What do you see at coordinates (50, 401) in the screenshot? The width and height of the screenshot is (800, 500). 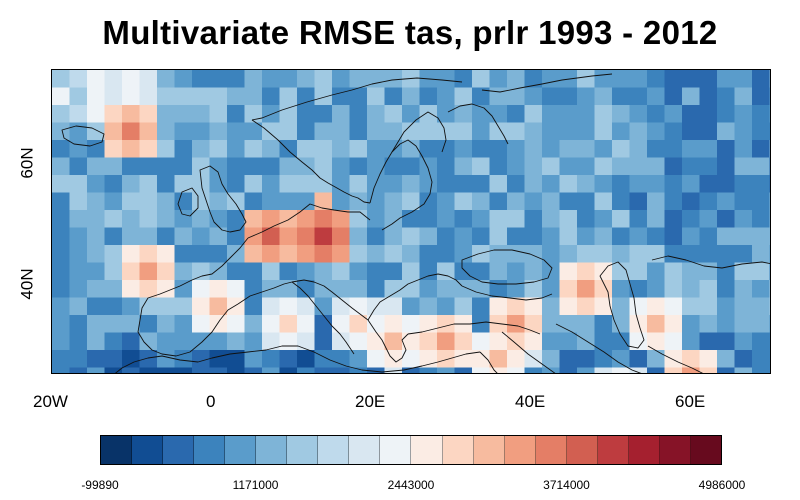 I see `lon-label-20w: 20W` at bounding box center [50, 401].